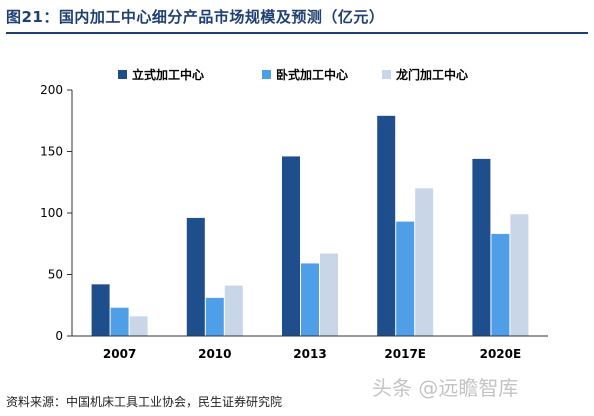 This screenshot has height=416, width=594. Describe the element at coordinates (51, 213) in the screenshot. I see `y-tick-label: 100` at that location.